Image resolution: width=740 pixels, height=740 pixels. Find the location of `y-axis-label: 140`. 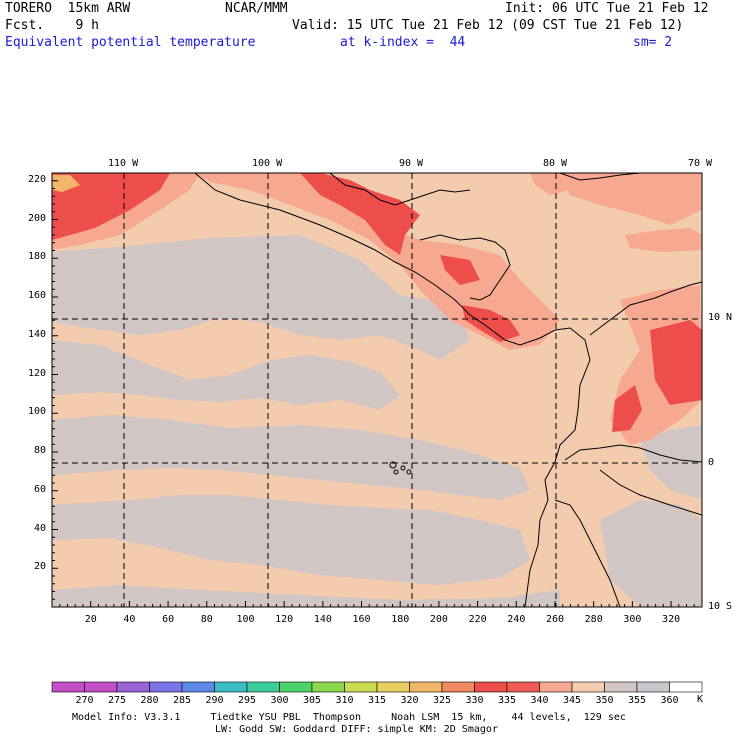

y-axis-label: 140 is located at coordinates (37, 334).